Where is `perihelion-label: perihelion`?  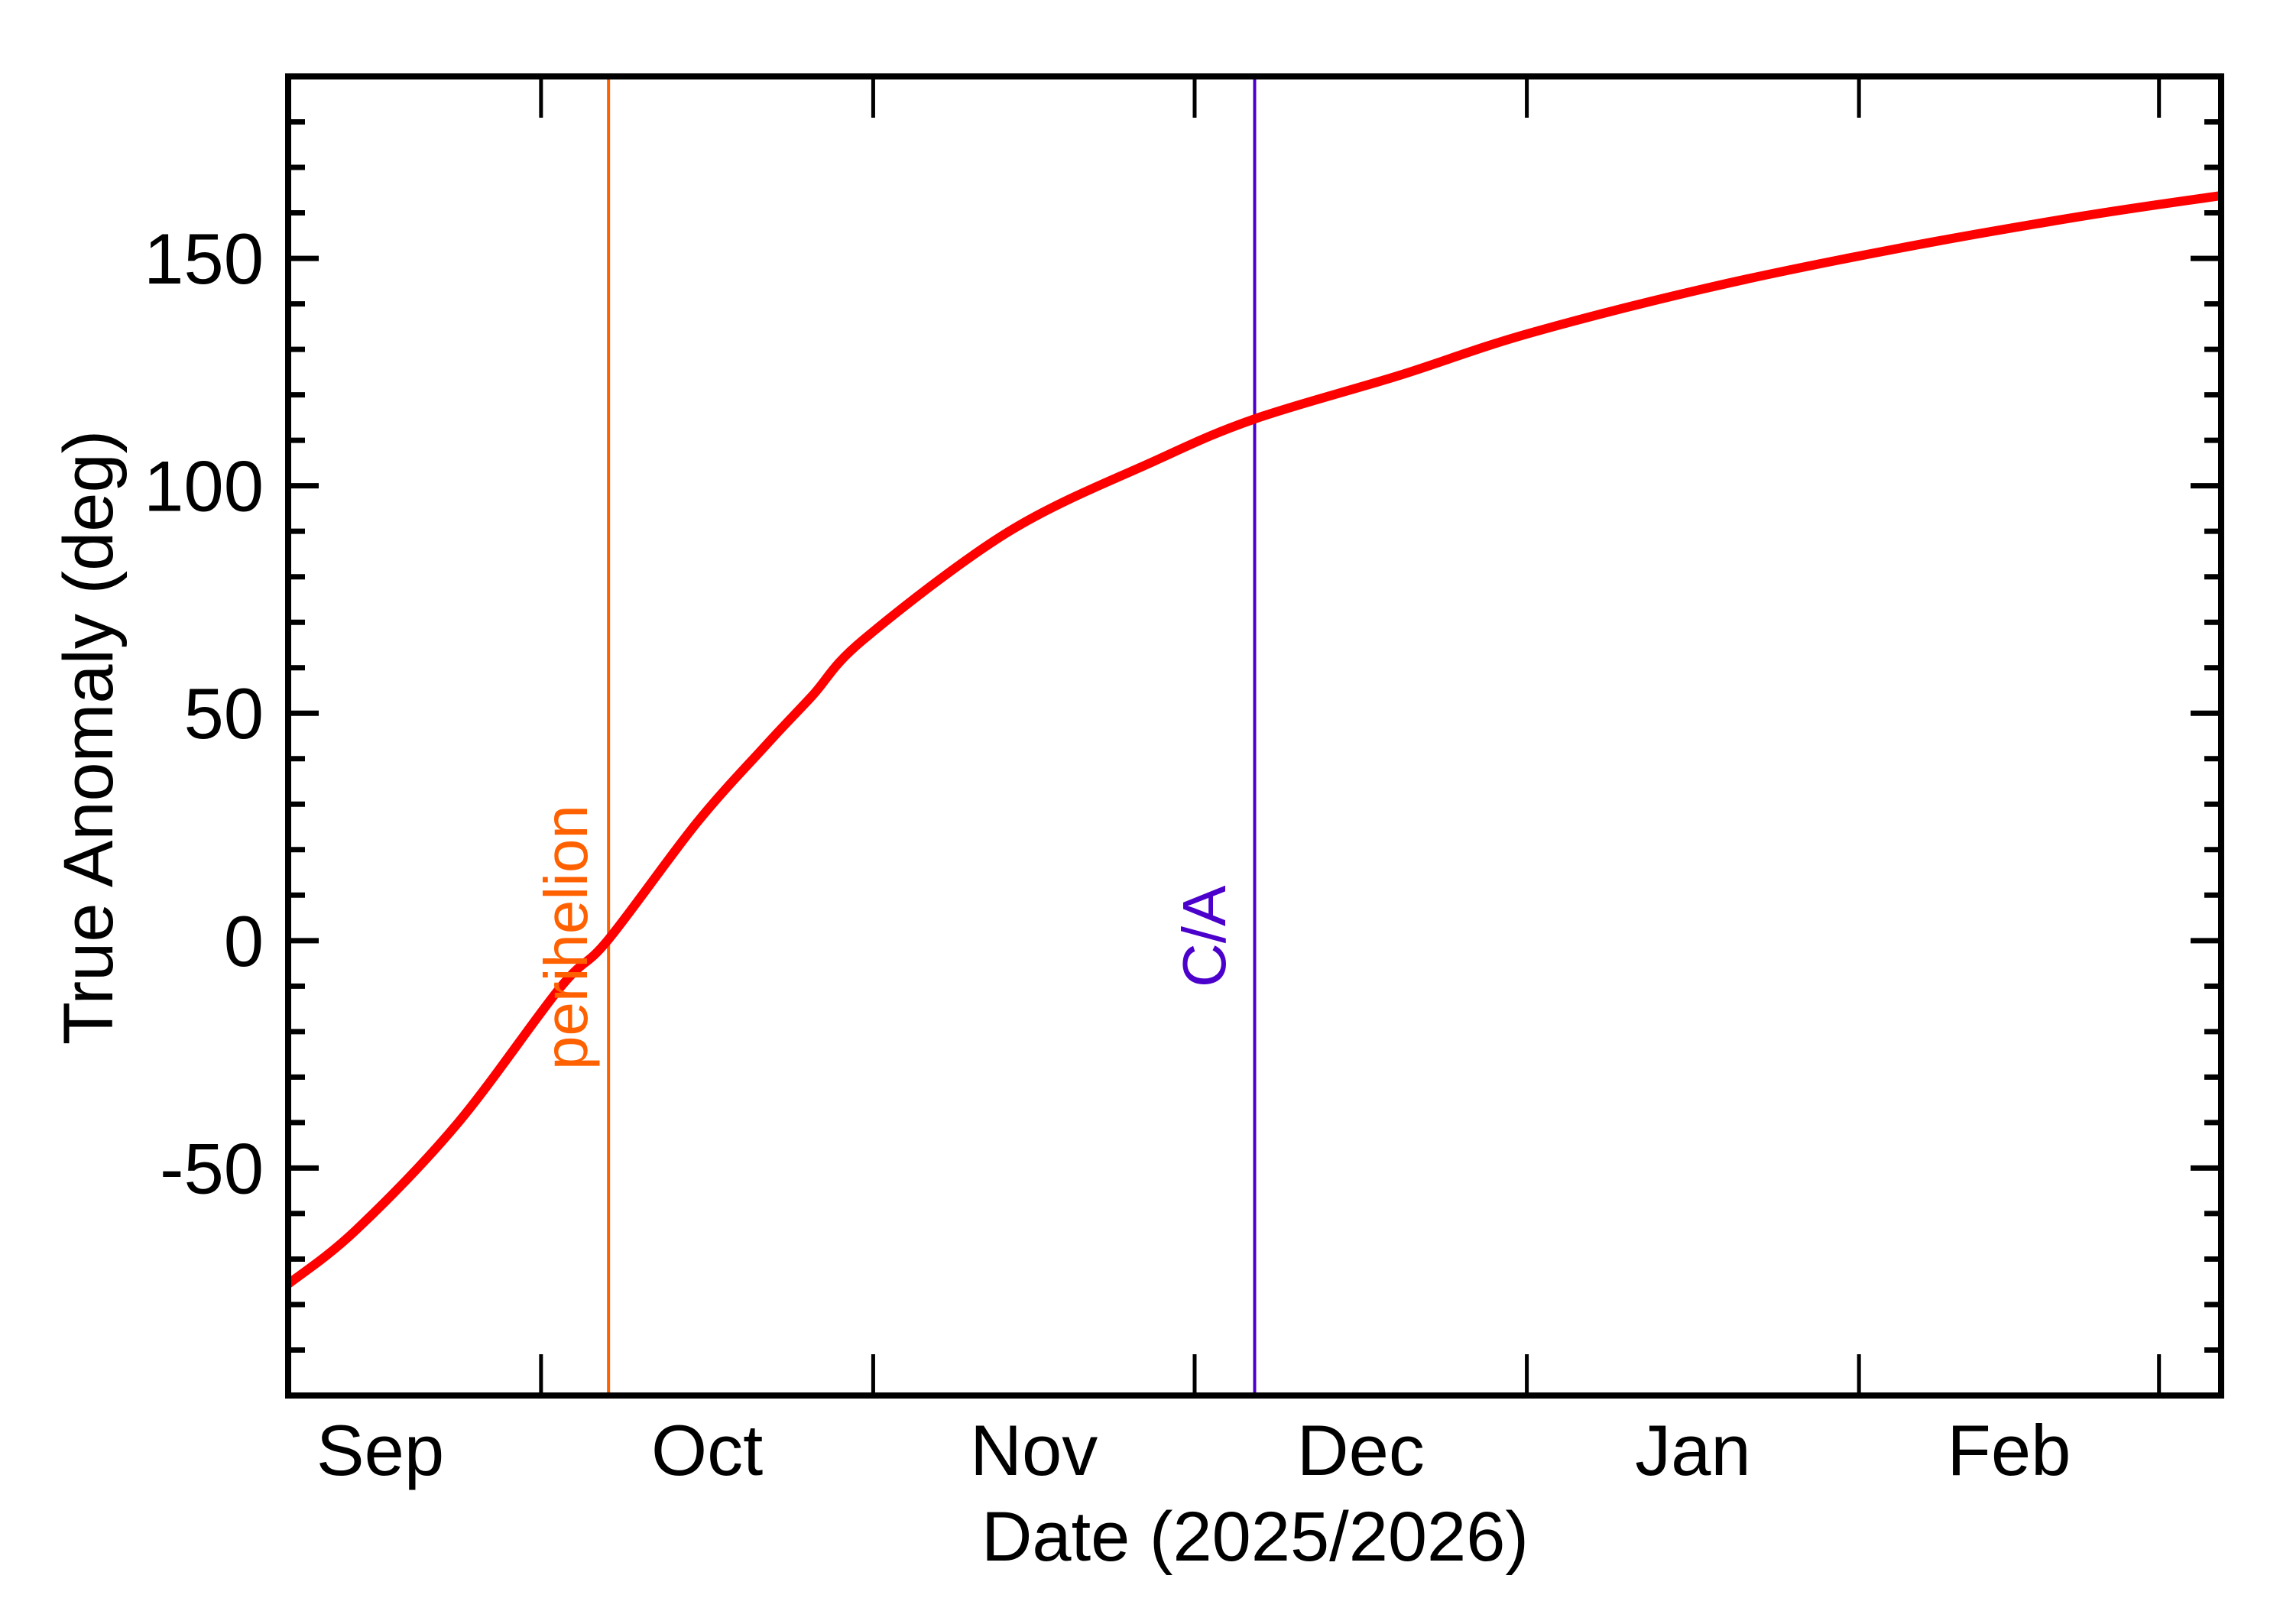 perihelion-label: perihelion is located at coordinates (566, 937).